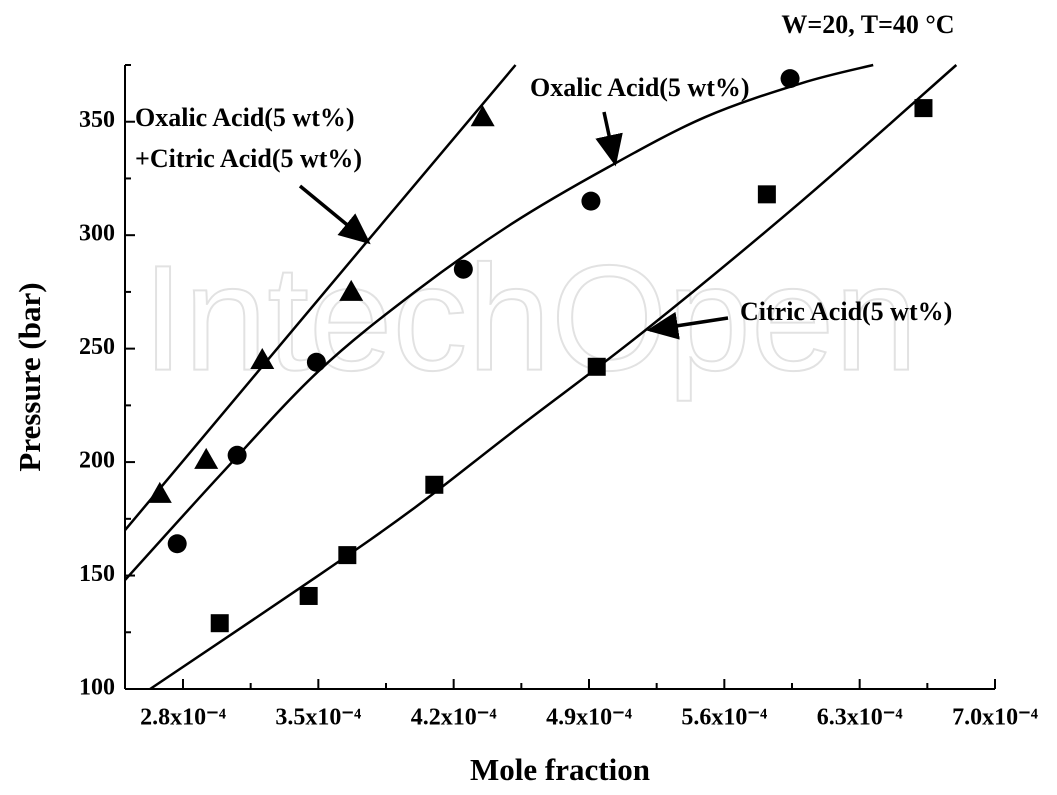 The height and width of the screenshot is (795, 1057). What do you see at coordinates (97, 120) in the screenshot?
I see `y-tick-label: 350` at bounding box center [97, 120].